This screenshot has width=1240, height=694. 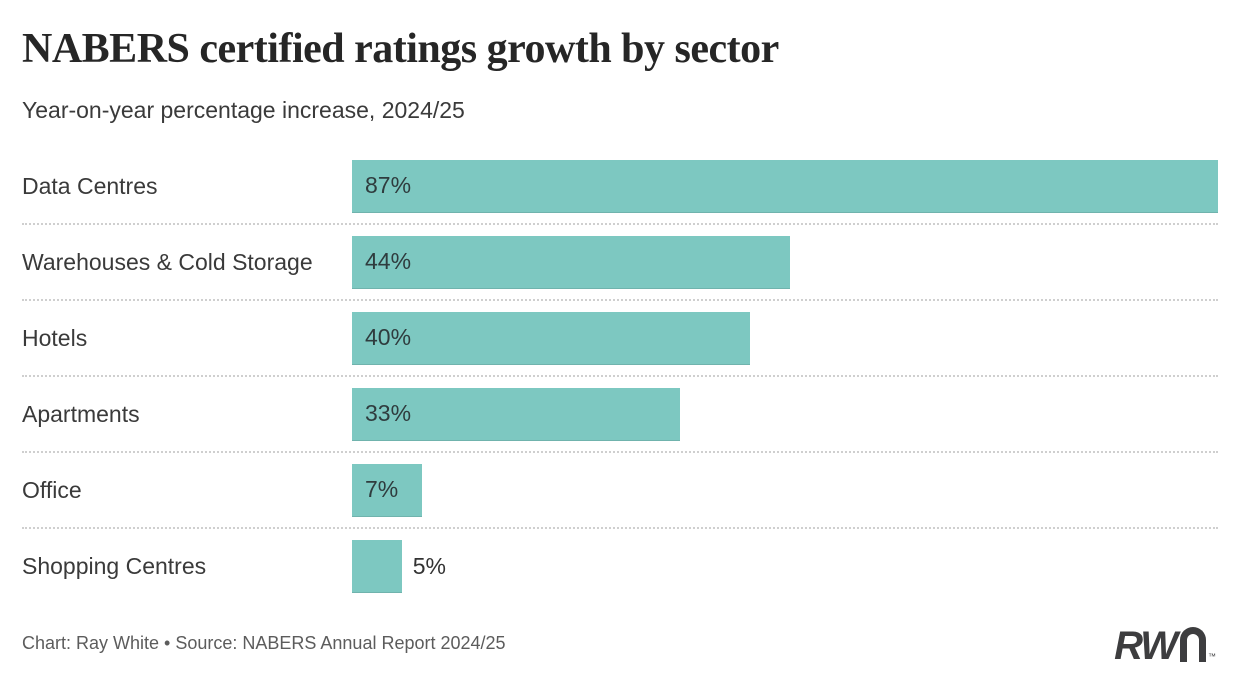 I want to click on value-label: 87%, so click(x=388, y=185).